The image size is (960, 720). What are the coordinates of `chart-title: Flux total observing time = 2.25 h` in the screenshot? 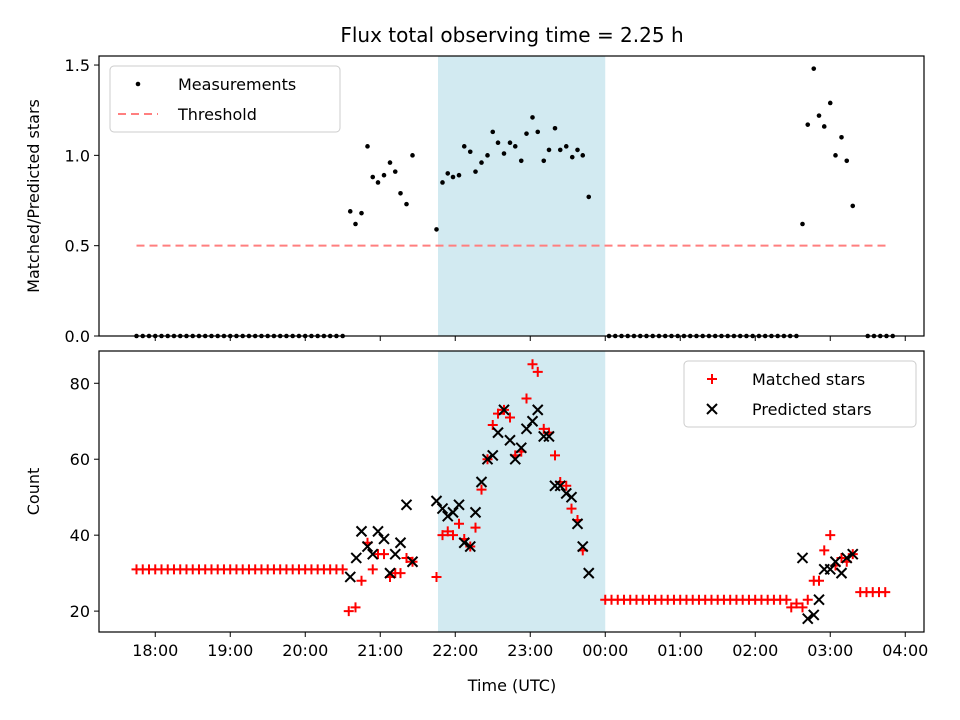 It's located at (511, 35).